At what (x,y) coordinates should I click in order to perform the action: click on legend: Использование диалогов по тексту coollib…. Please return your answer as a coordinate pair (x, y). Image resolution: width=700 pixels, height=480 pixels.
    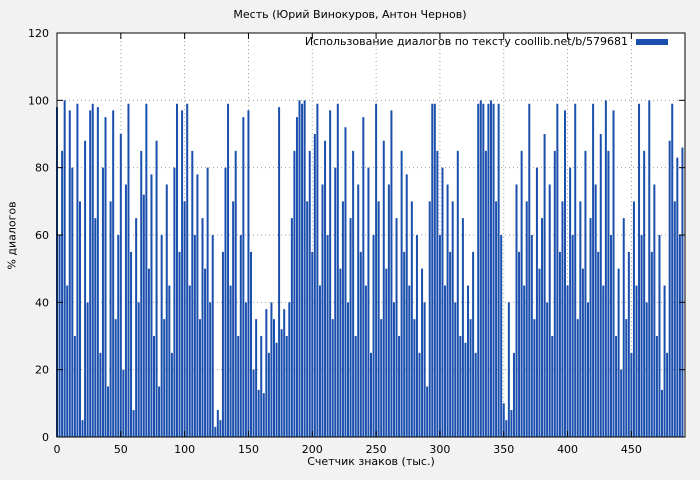
    Looking at the image, I should click on (486, 41).